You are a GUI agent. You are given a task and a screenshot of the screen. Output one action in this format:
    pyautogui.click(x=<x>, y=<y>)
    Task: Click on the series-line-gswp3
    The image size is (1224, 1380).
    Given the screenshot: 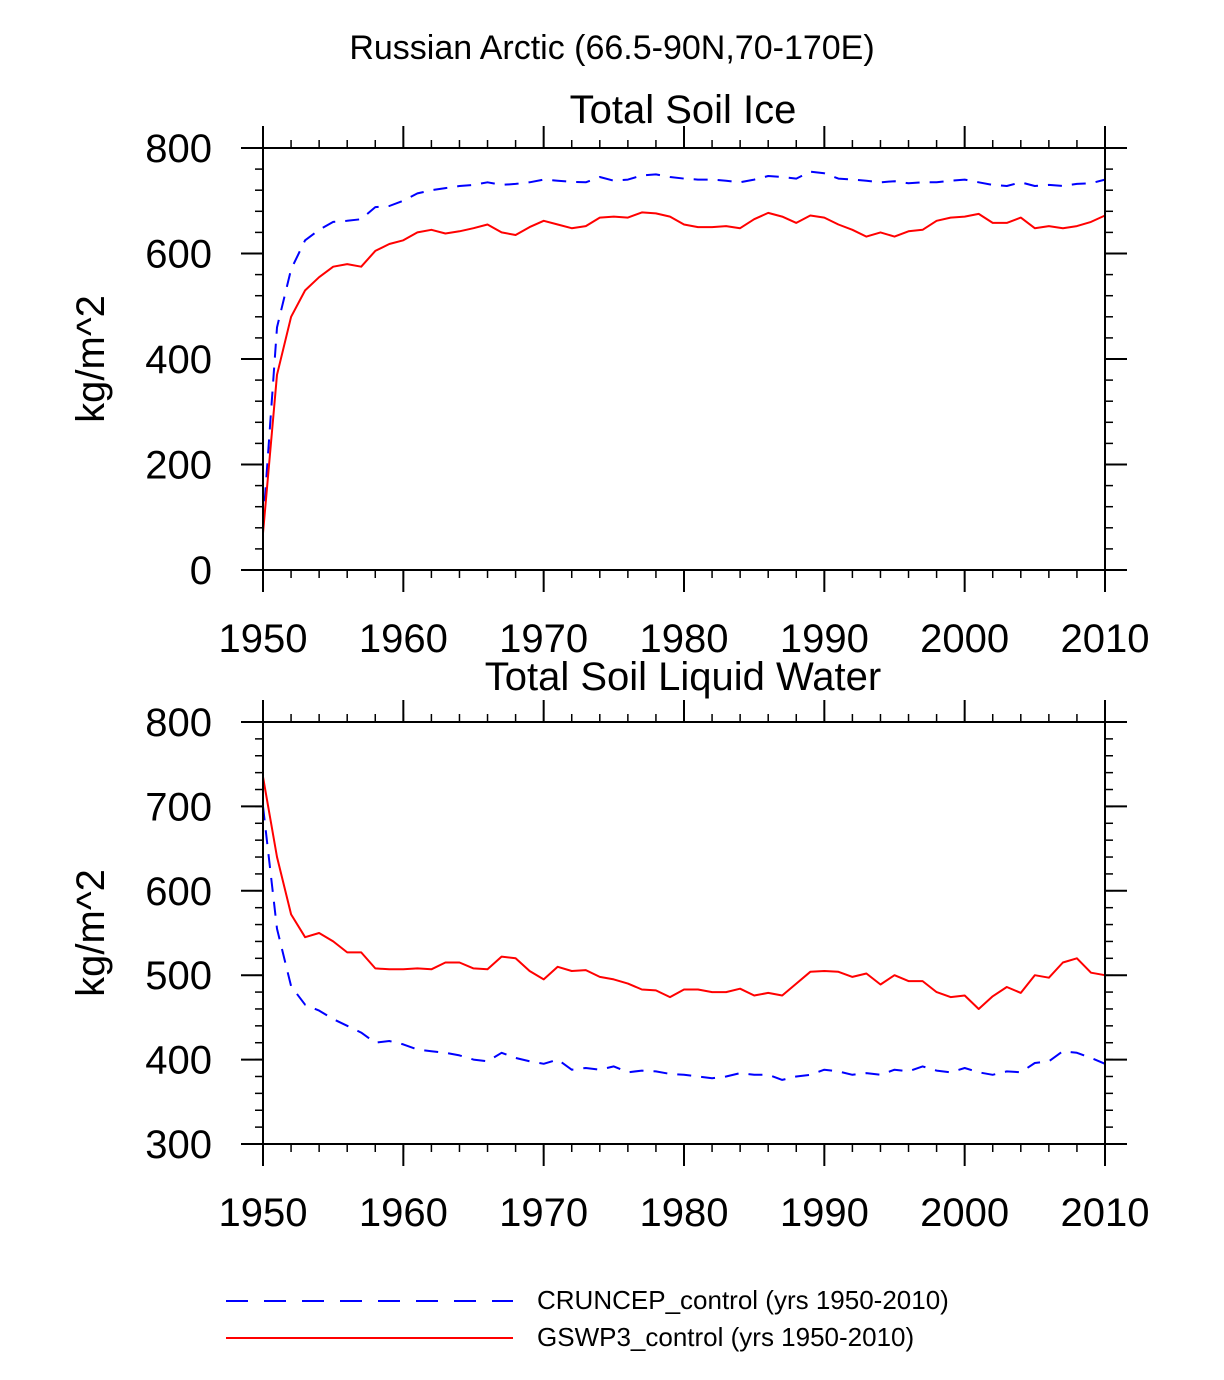 What is the action you would take?
    pyautogui.click(x=684, y=893)
    